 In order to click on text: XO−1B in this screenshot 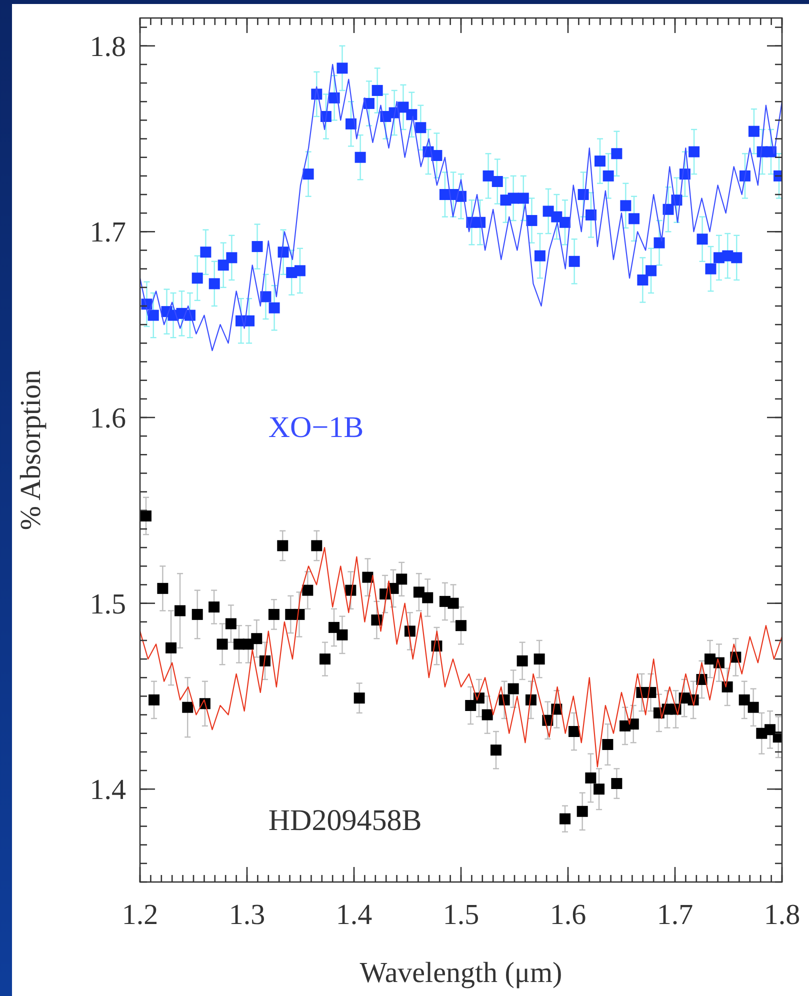, I will do `click(316, 427)`.